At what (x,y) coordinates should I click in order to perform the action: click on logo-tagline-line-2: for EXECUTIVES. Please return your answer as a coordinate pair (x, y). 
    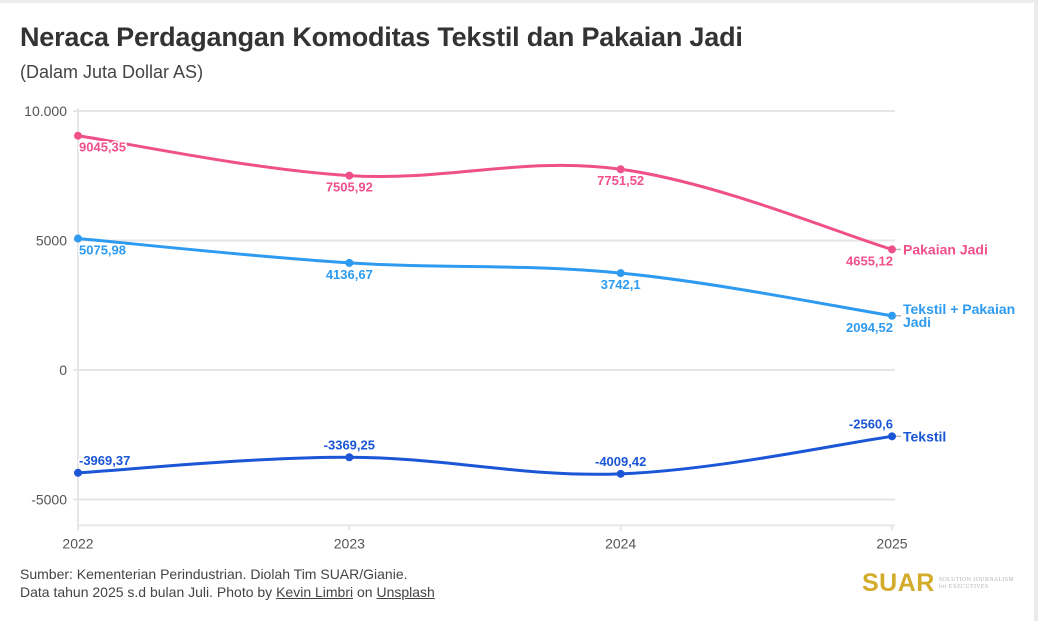
    Looking at the image, I should click on (963, 586).